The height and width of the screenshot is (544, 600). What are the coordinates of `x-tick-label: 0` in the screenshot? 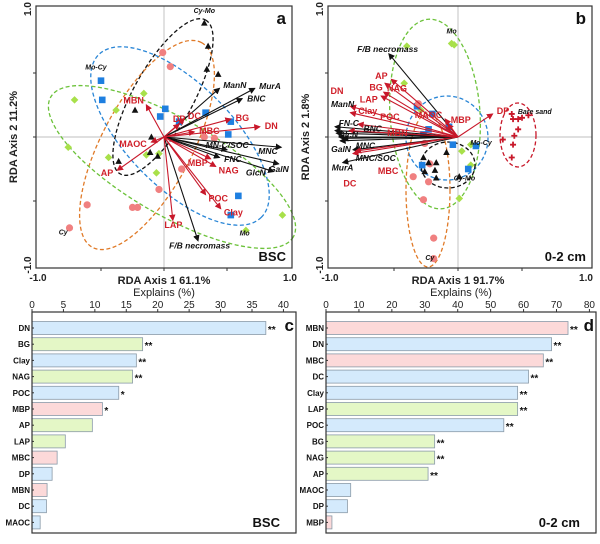 It's located at (326, 305).